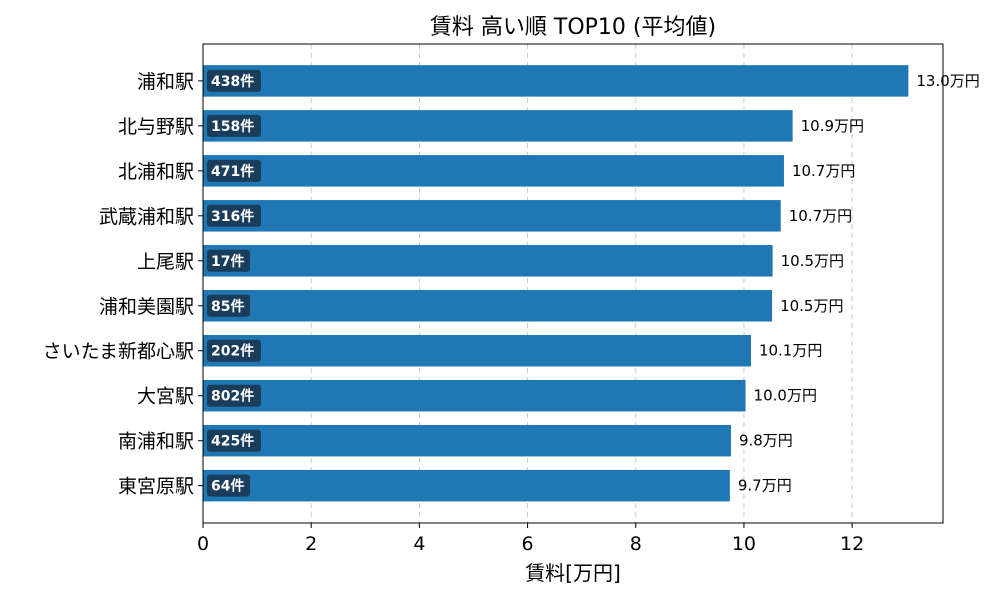  Describe the element at coordinates (636, 544) in the screenshot. I see `x-tick-label: 8` at that location.